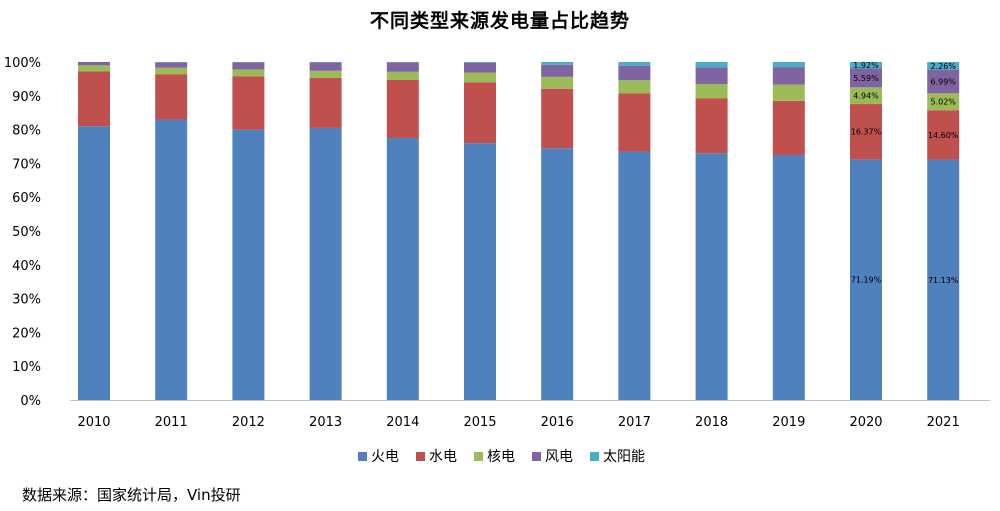 The width and height of the screenshot is (1000, 511). Describe the element at coordinates (171, 71) in the screenshot. I see `bar-segment-核电-2011` at that location.